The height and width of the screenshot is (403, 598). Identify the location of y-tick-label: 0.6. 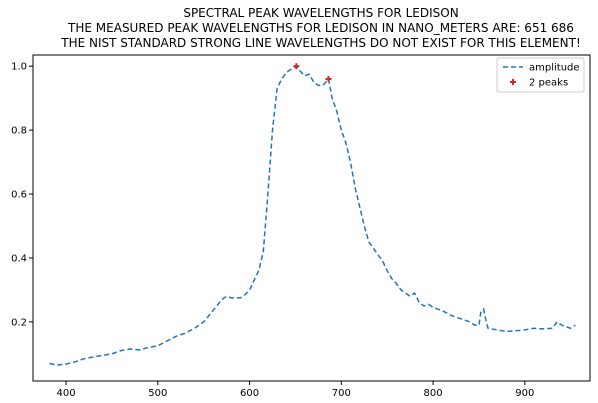
(19, 195).